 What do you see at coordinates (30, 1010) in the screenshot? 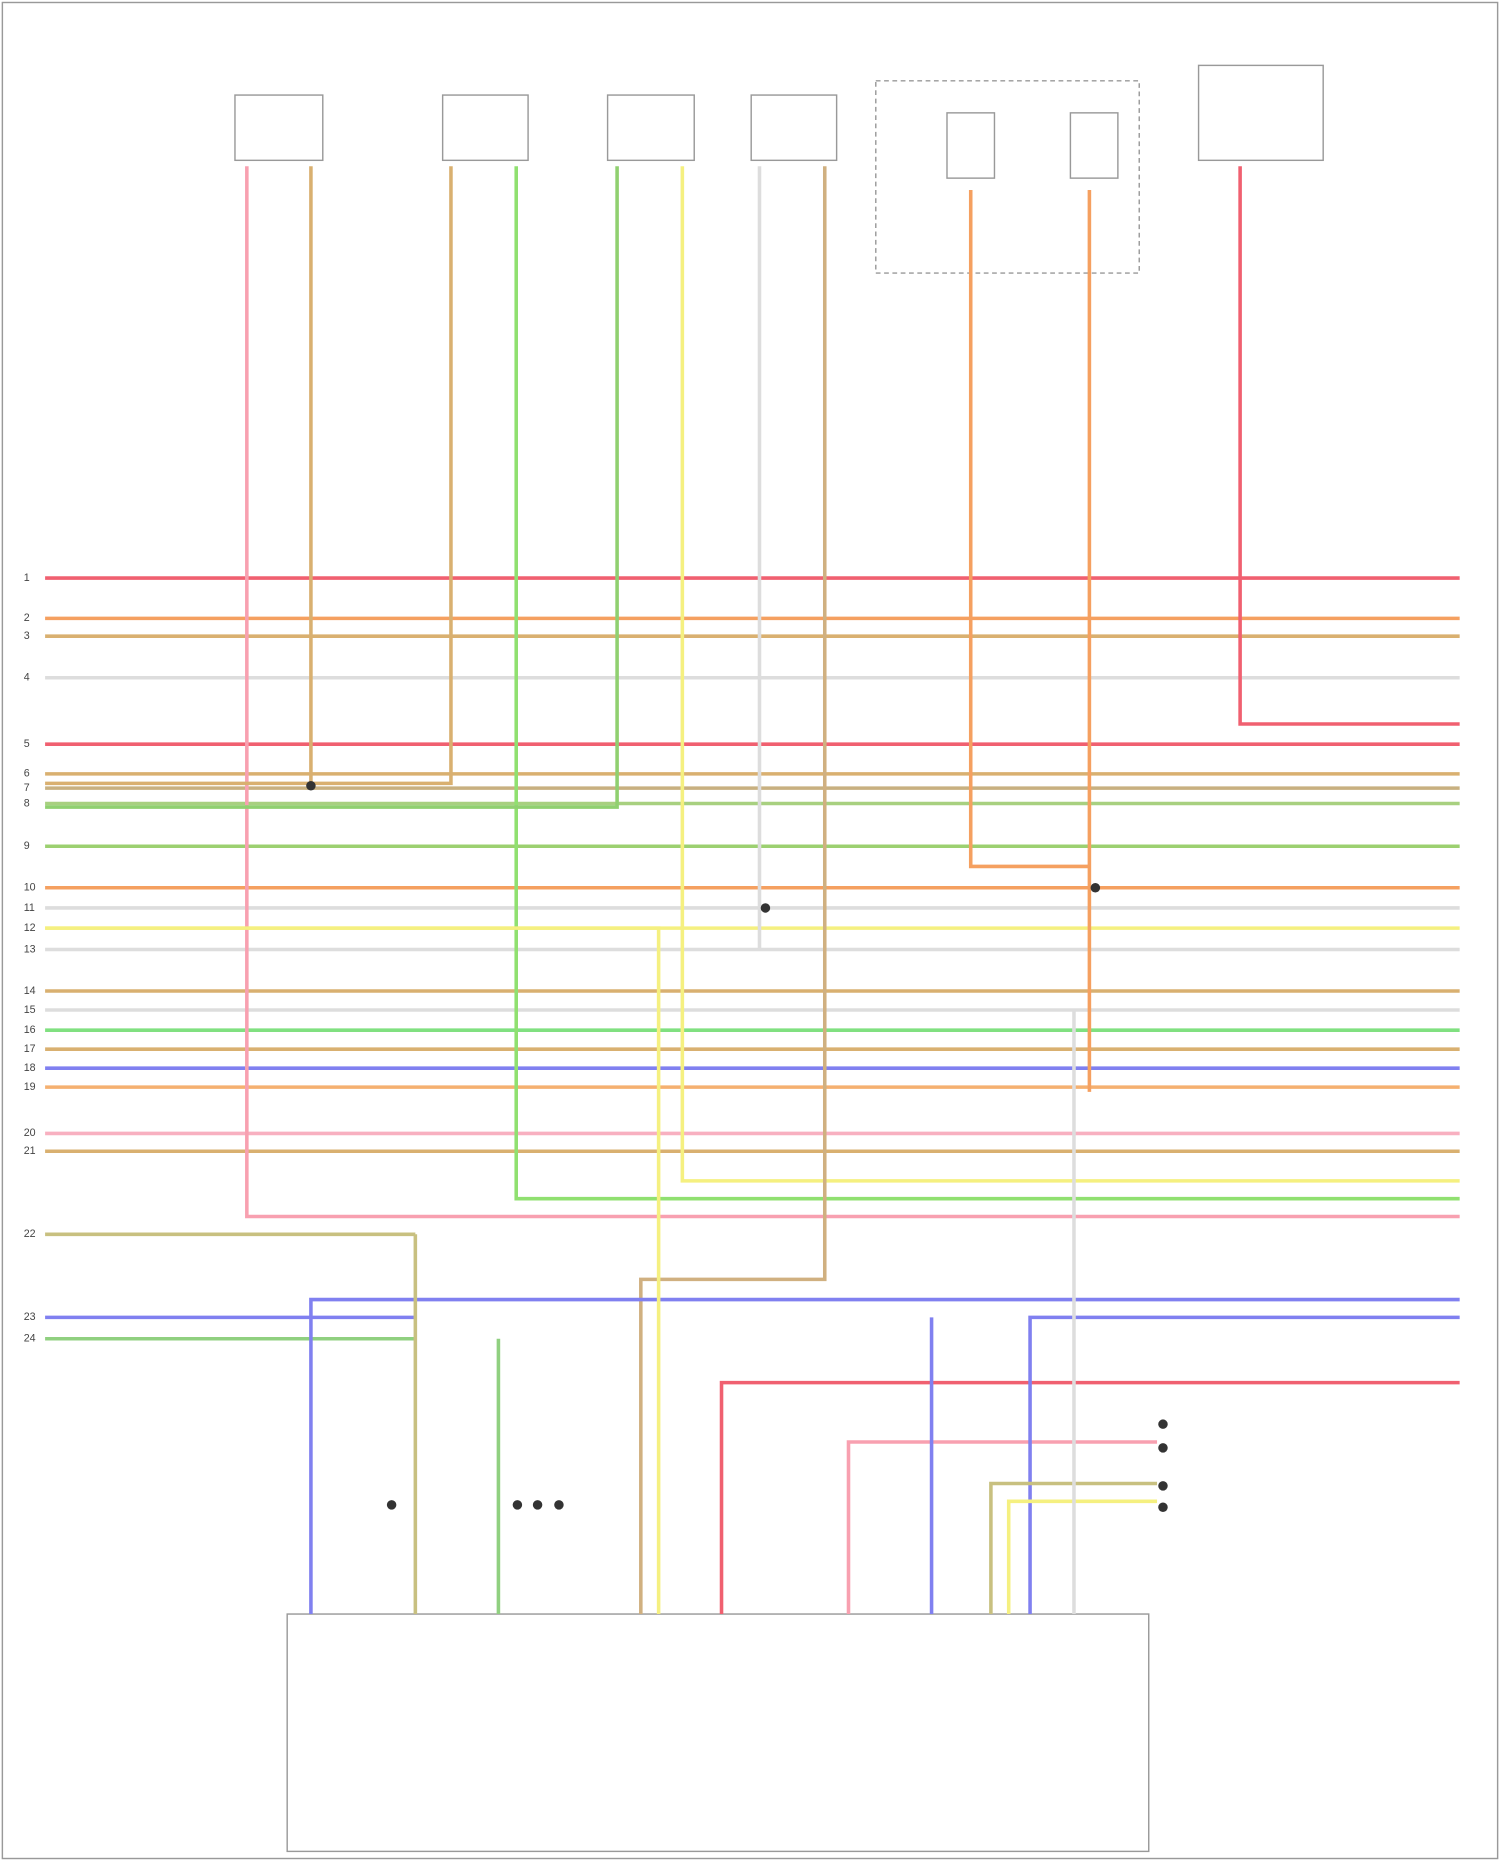
I see `pin-label: 15` at bounding box center [30, 1010].